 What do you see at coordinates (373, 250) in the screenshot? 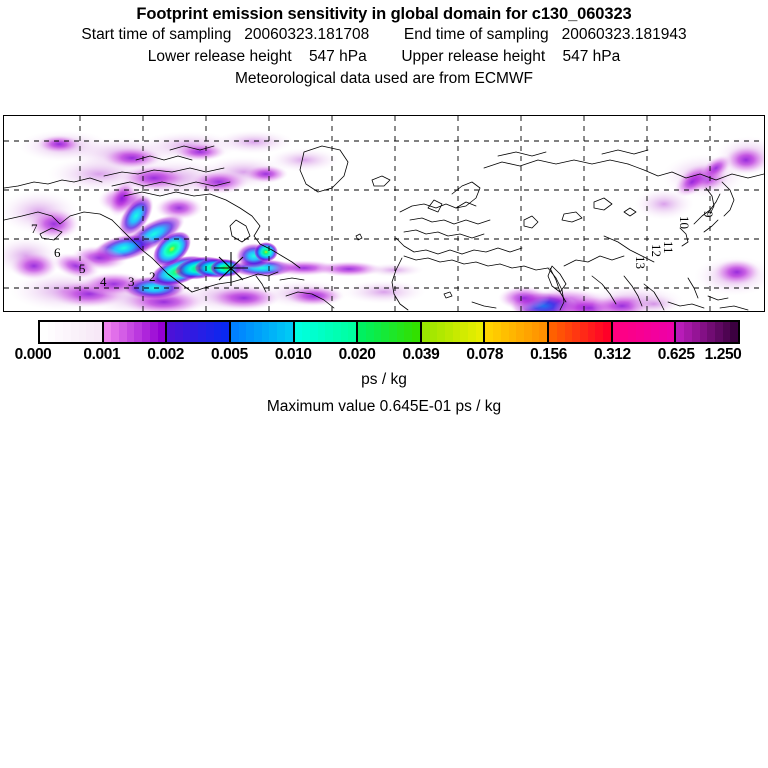
I see `trajectory-overlay: 7 6 5 4 3 2 9 10 11 12 13` at bounding box center [373, 250].